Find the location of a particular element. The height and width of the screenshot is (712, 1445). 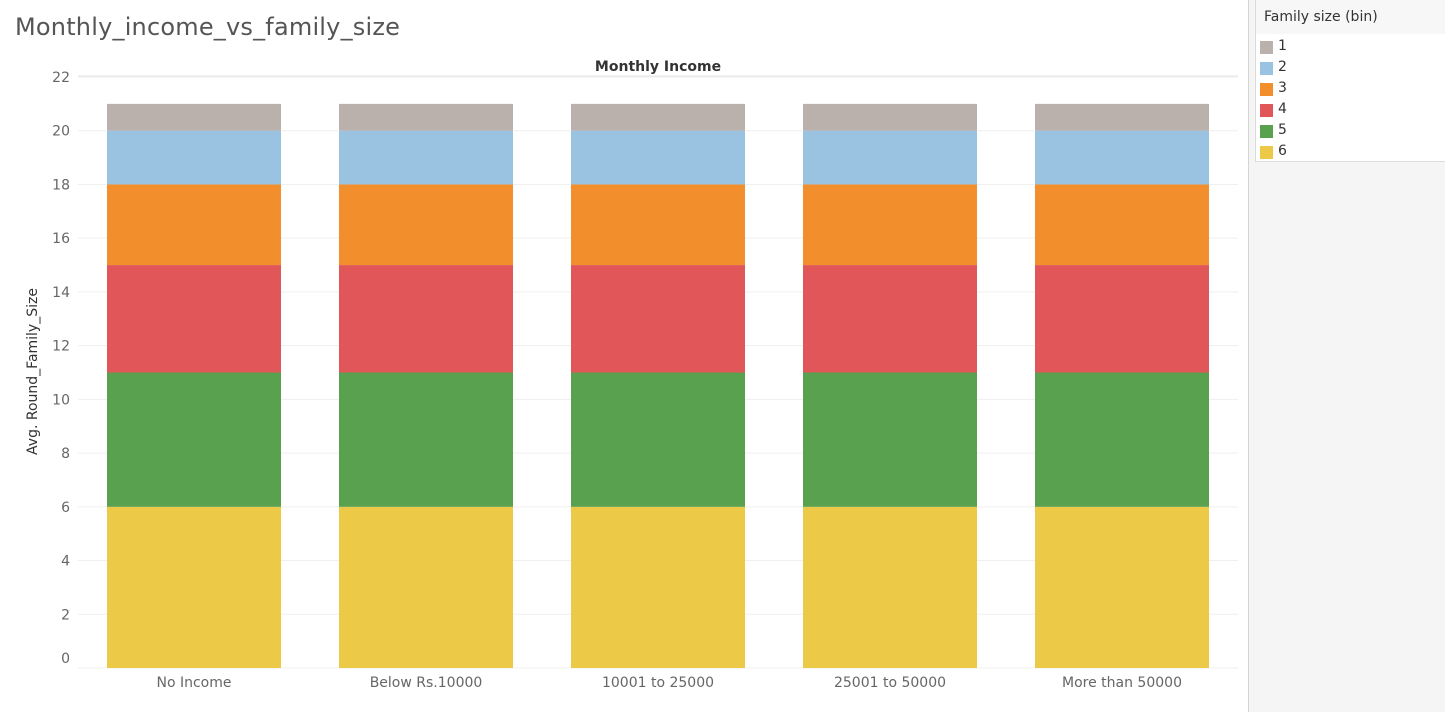

legend-label: 4 is located at coordinates (1282, 109).